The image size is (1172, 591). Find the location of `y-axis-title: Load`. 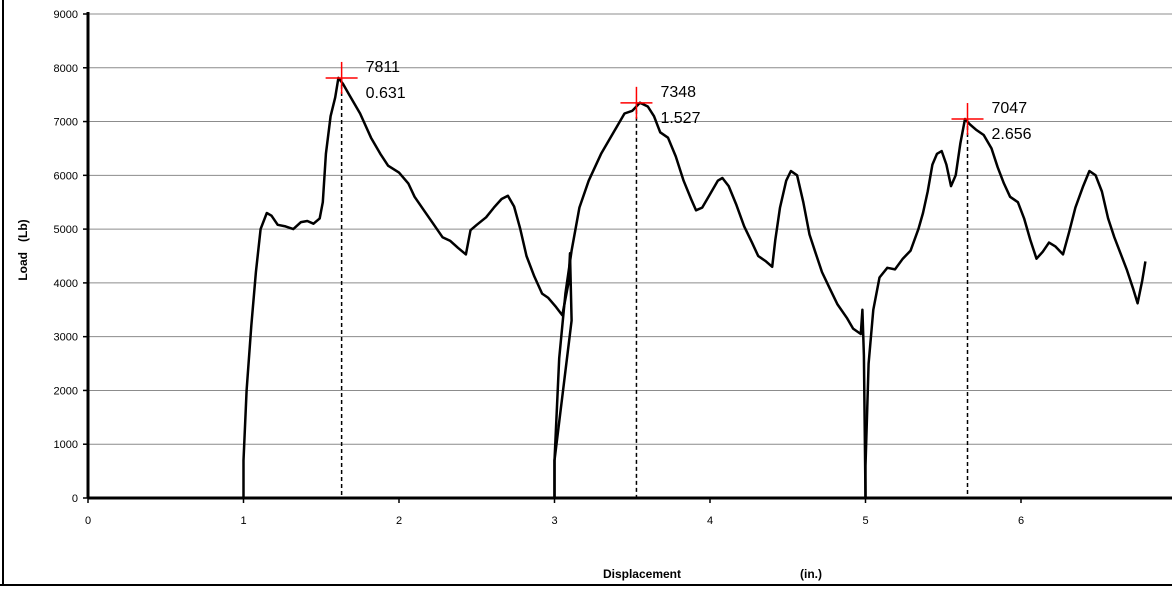

y-axis-title: Load is located at coordinates (23, 266).